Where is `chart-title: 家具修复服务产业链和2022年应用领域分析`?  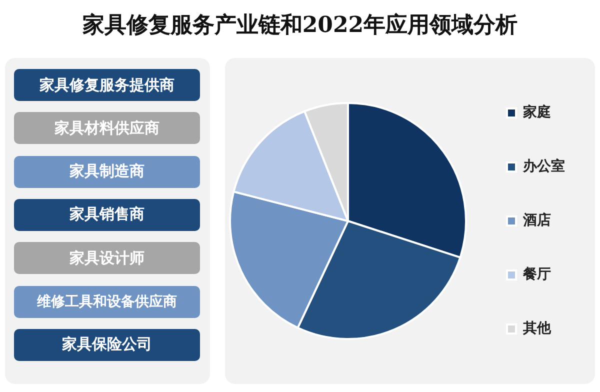
chart-title: 家具修复服务产业链和2022年应用领域分析 is located at coordinates (300, 25).